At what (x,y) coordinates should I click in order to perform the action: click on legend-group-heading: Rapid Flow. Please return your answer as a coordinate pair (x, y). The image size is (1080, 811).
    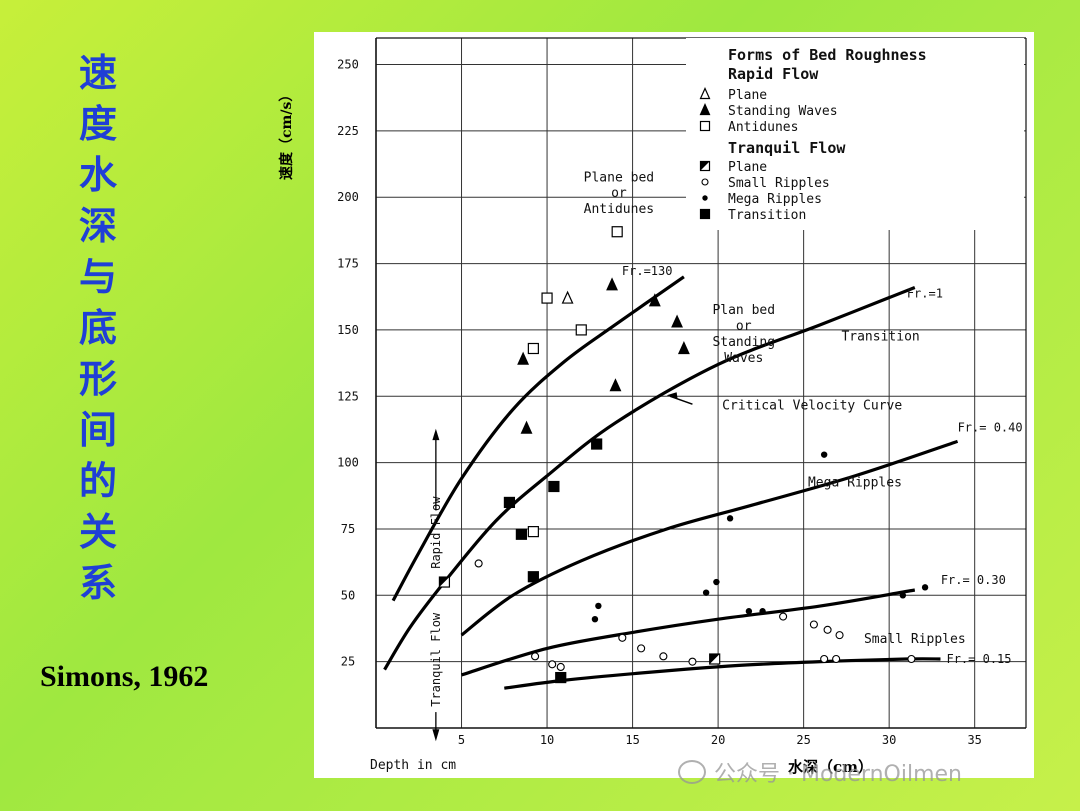
    Looking at the image, I should click on (773, 74).